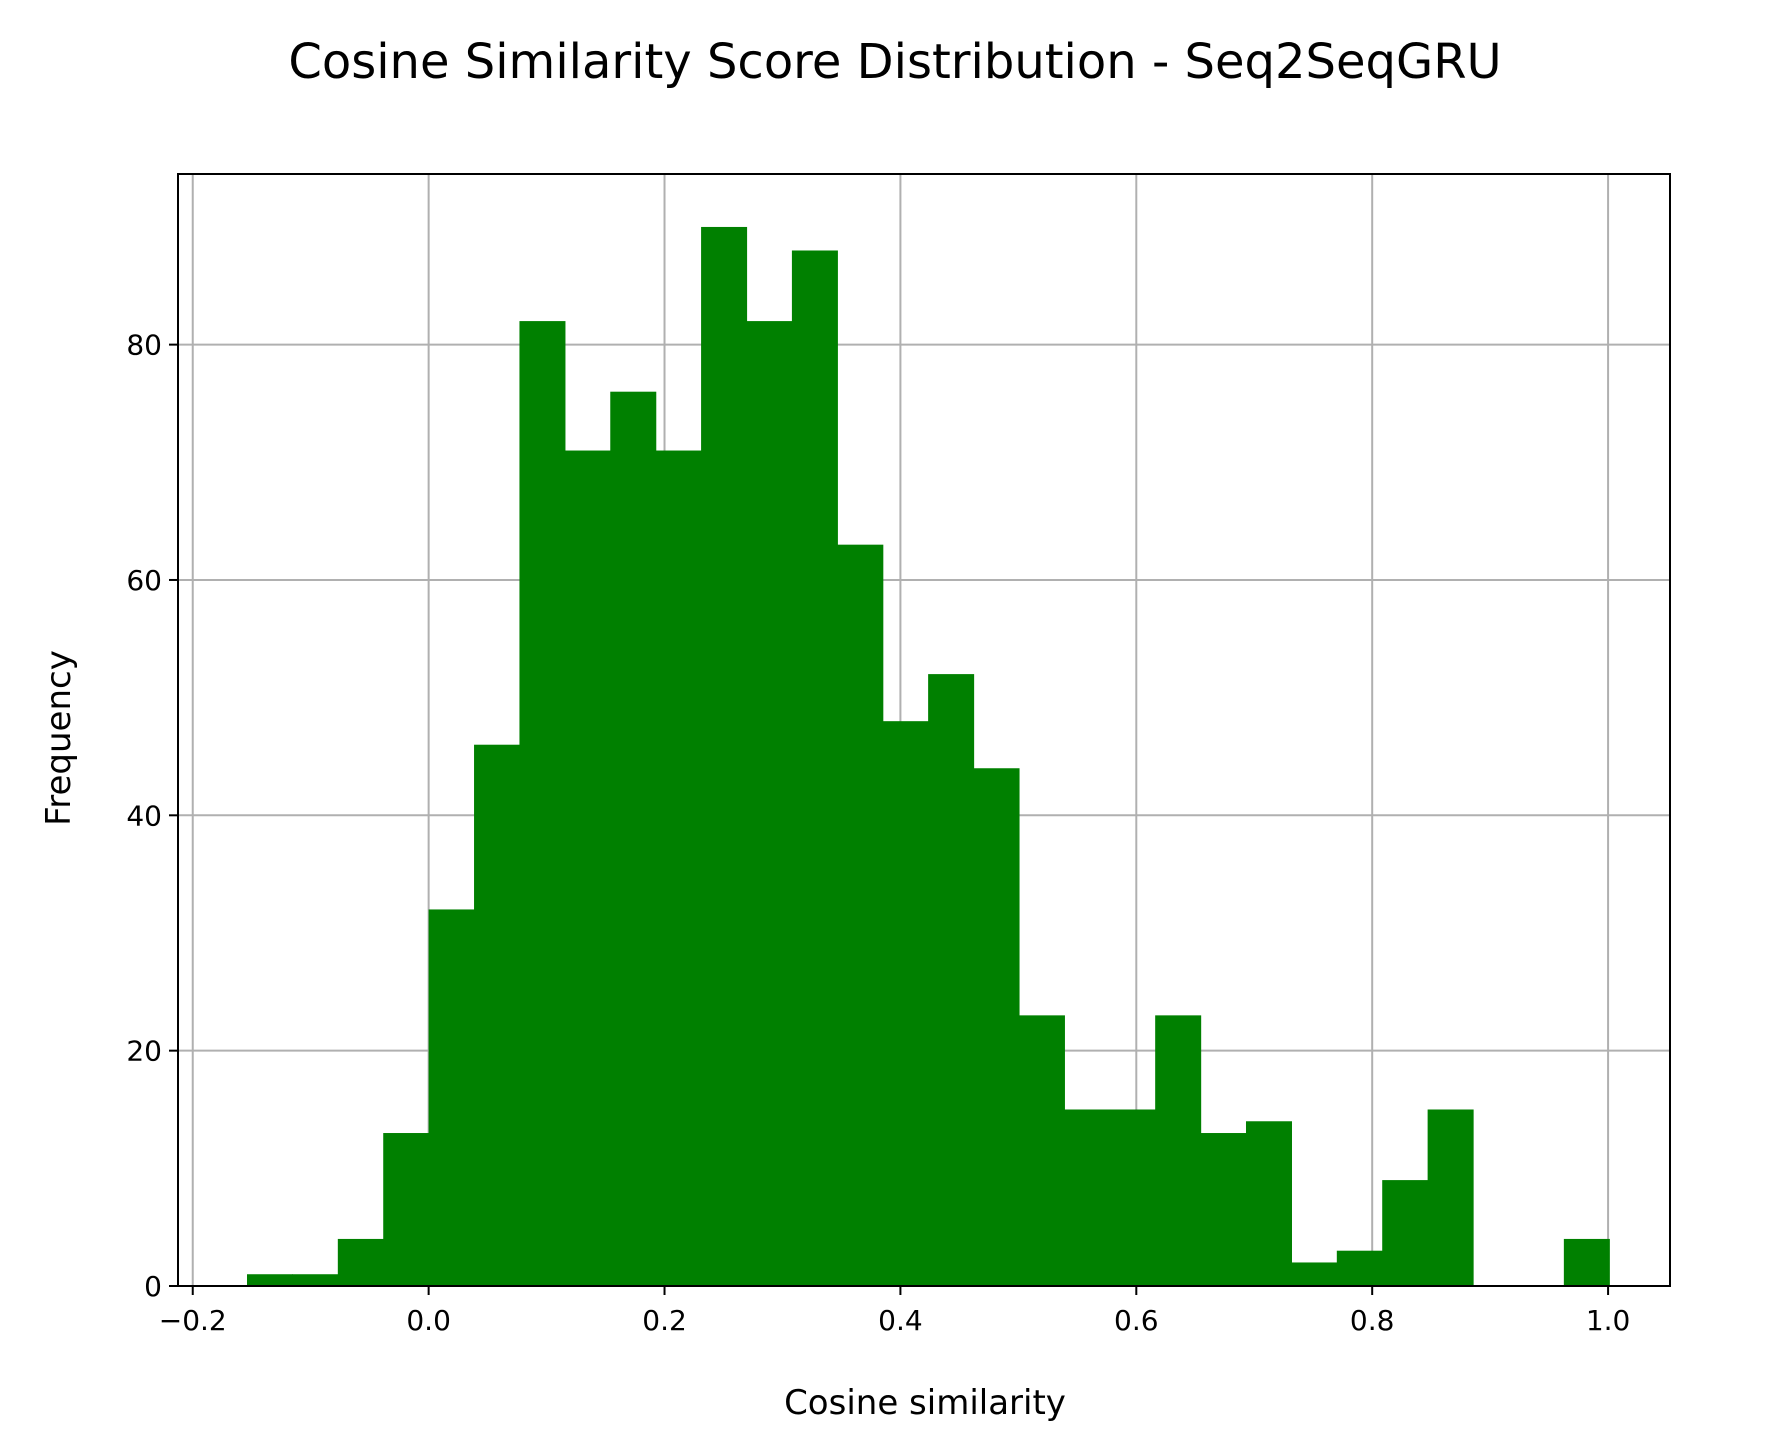 The height and width of the screenshot is (1448, 1768). Describe the element at coordinates (144, 580) in the screenshot. I see `y-tick-label: 60` at that location.